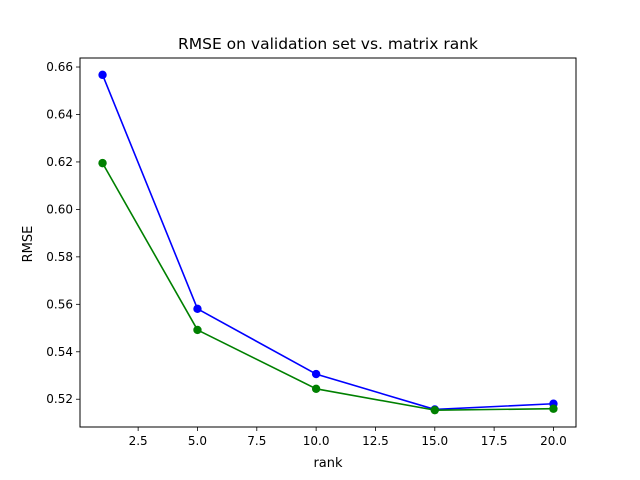 Image resolution: width=640 pixels, height=480 pixels. What do you see at coordinates (197, 441) in the screenshot?
I see `x-tick-label: 5.0` at bounding box center [197, 441].